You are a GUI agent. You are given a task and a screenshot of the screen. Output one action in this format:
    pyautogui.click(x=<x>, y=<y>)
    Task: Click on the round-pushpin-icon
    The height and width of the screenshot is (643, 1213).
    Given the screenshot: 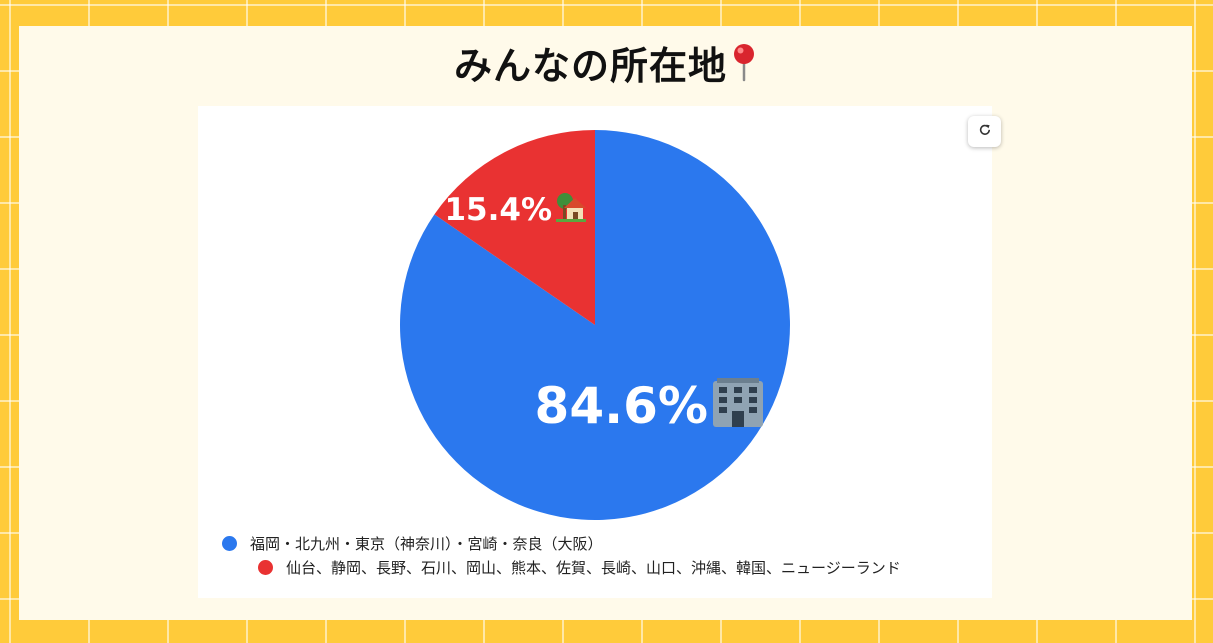 What is the action you would take?
    pyautogui.click(x=744, y=69)
    